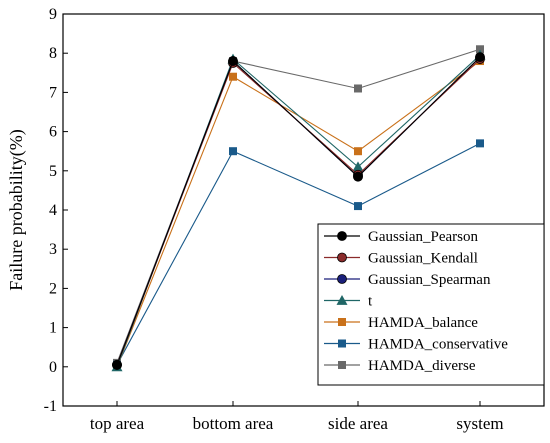  I want to click on legend-item: t, so click(348, 302).